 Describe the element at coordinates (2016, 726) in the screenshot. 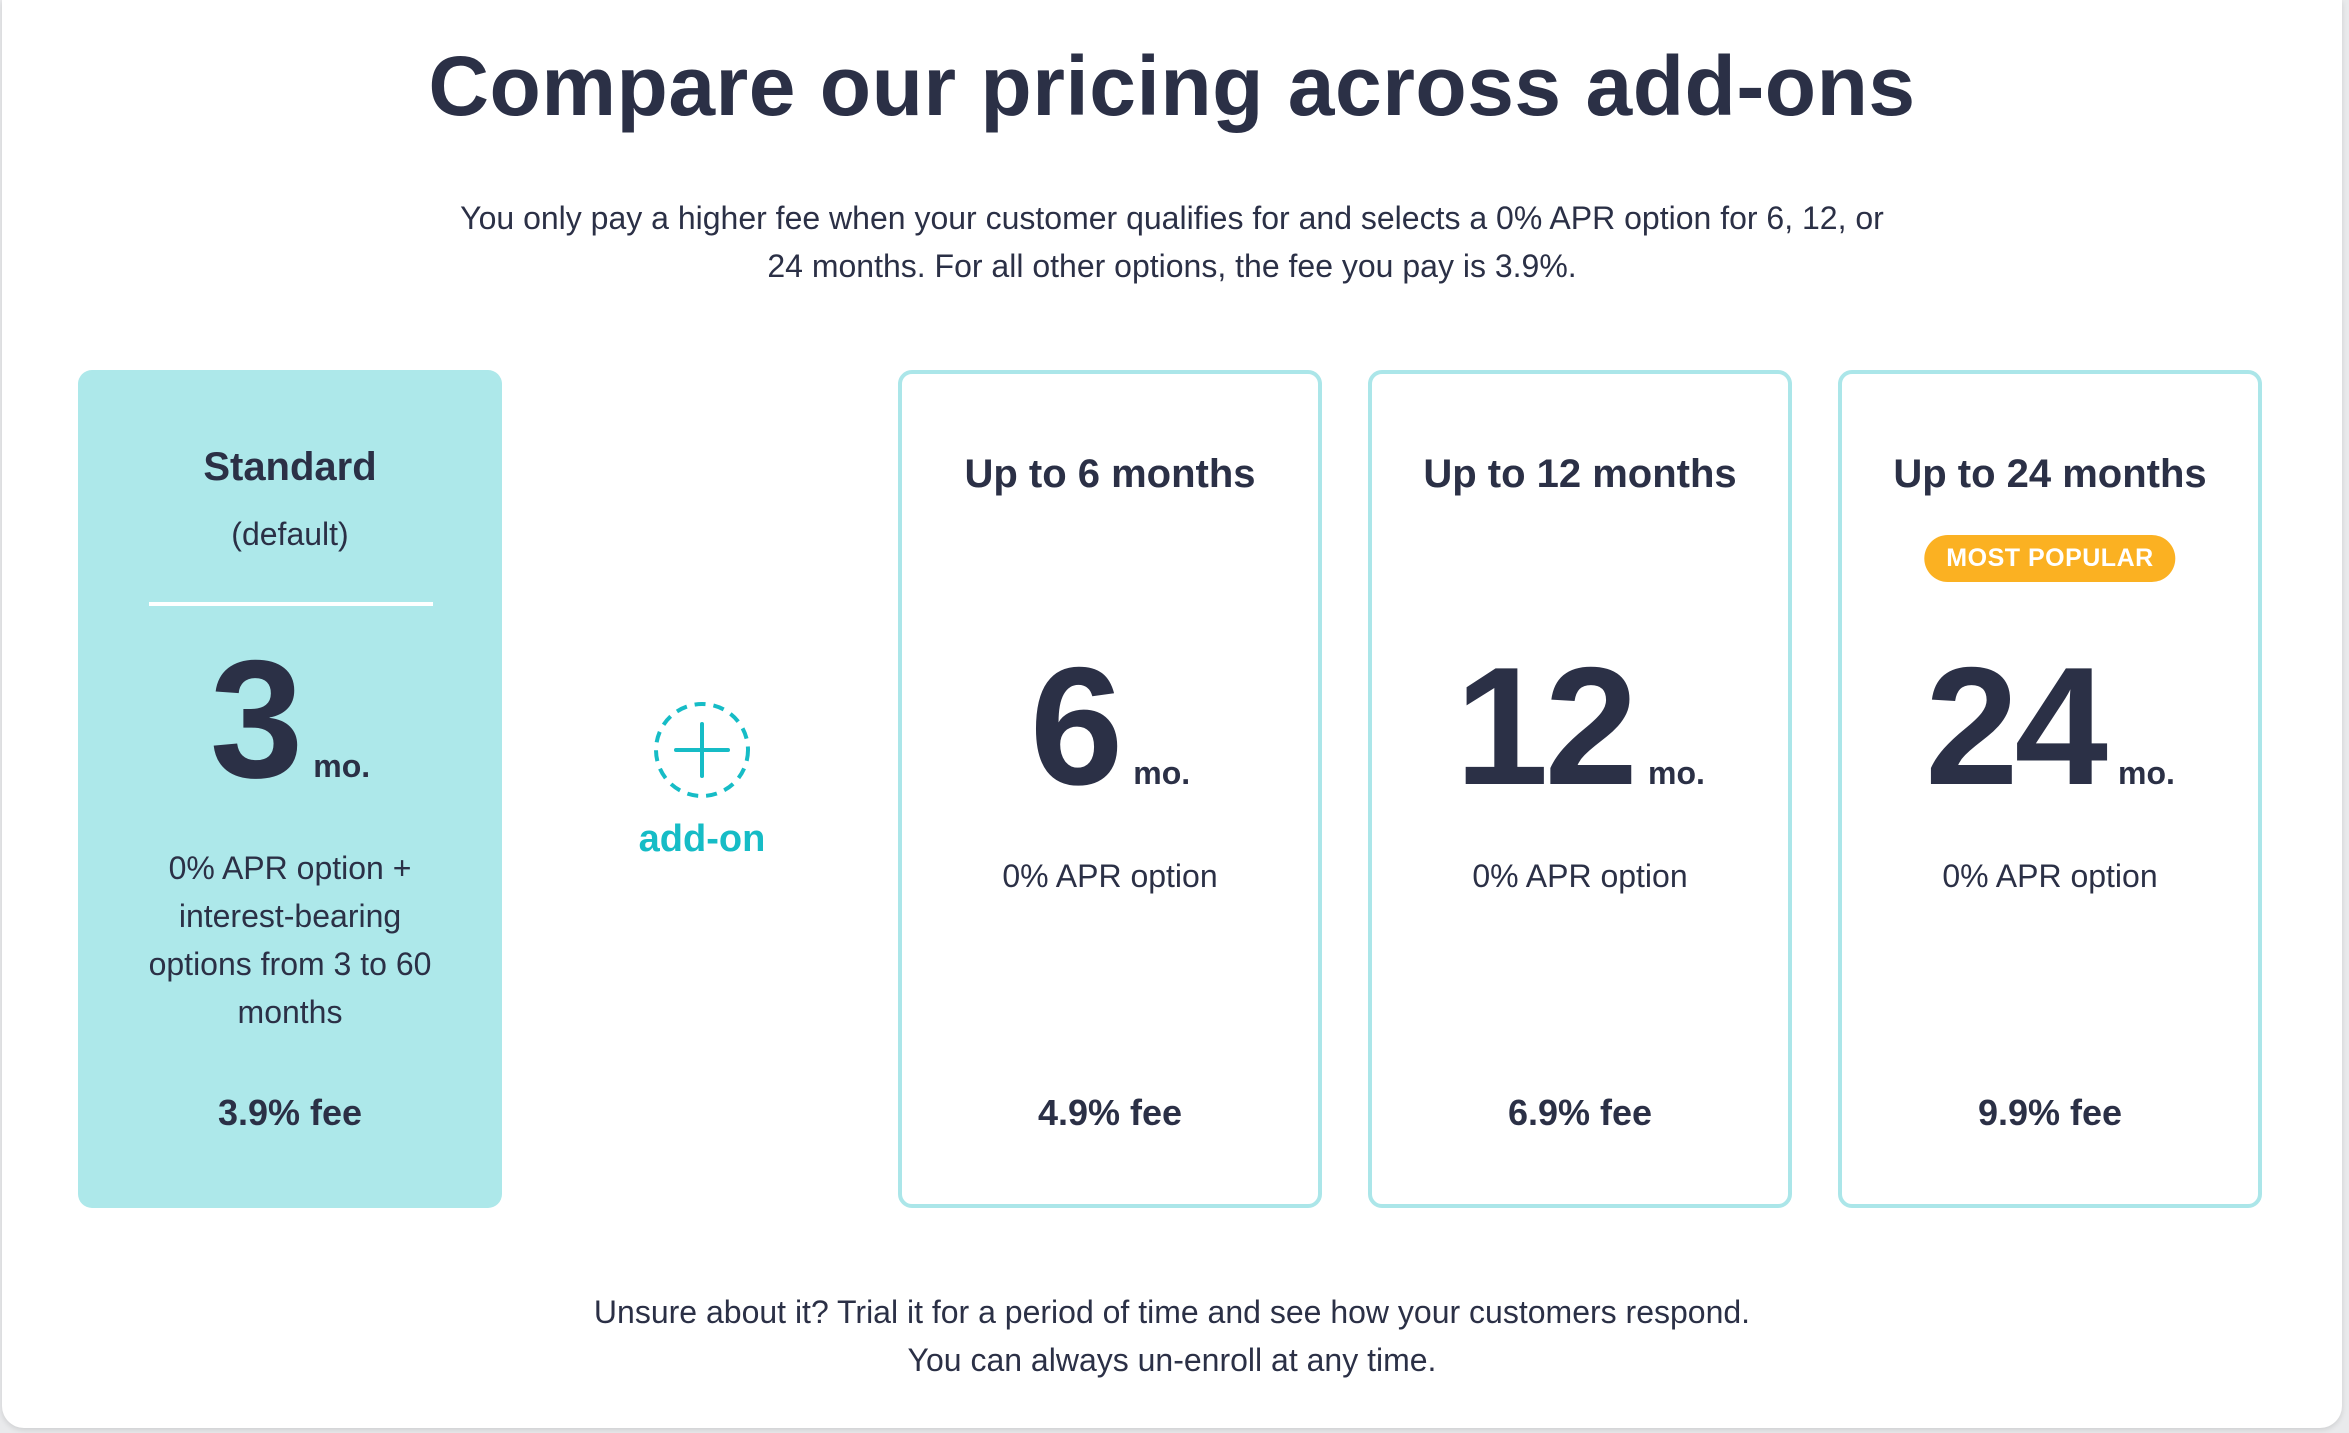

I see `plan-term-number: 24` at that location.